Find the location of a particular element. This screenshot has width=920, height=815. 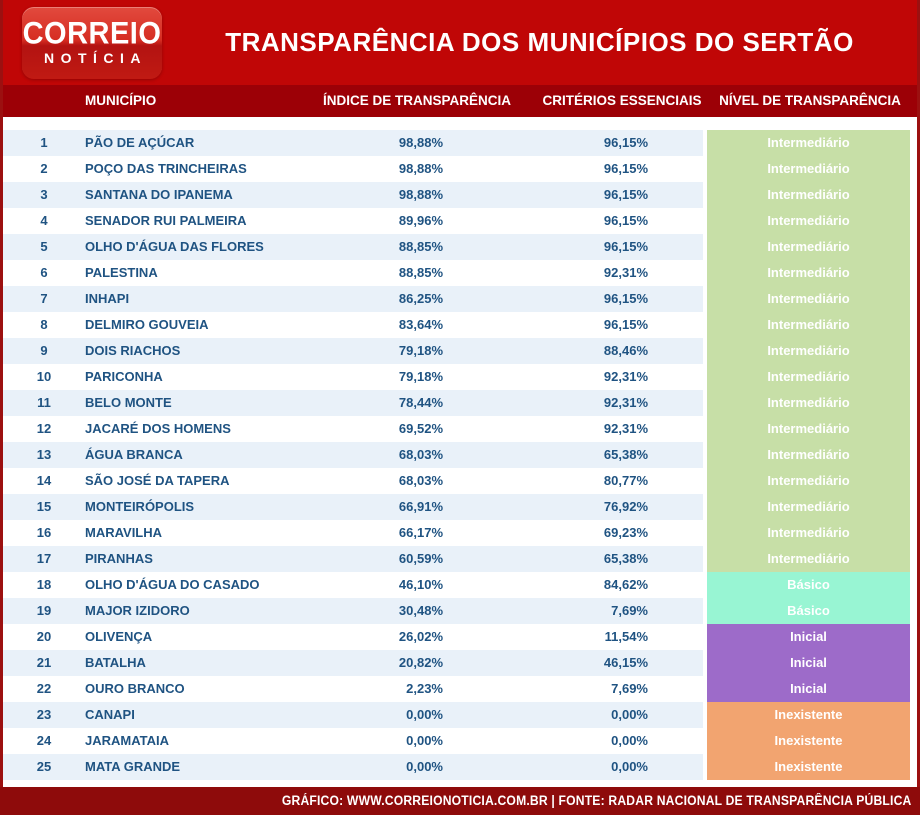

rank-number: 21 is located at coordinates (44, 662).